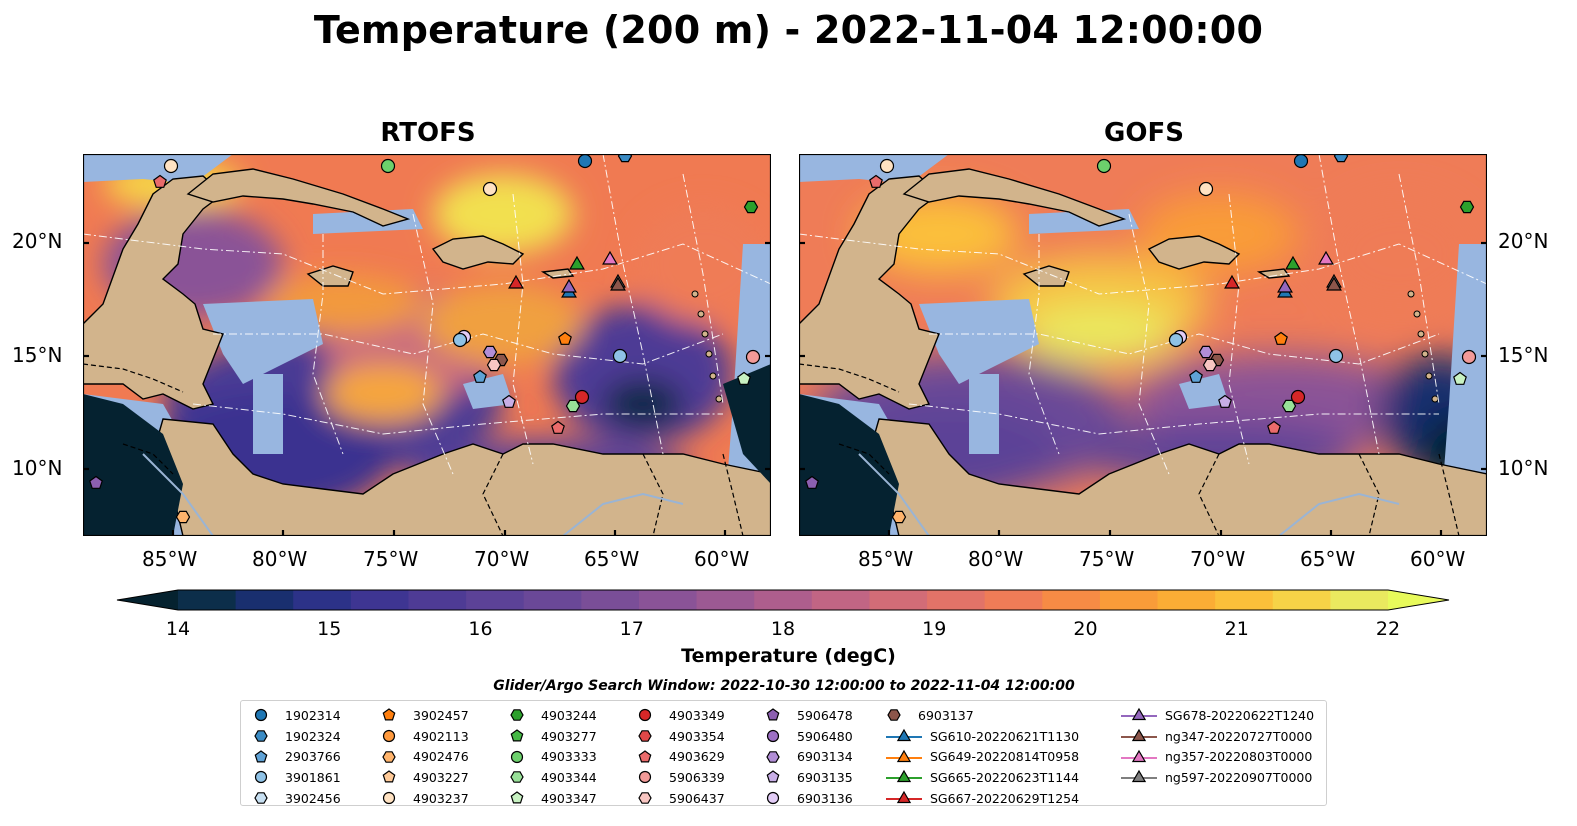  I want to click on legend-item: SG649-20220814T0958, so click(982, 756).